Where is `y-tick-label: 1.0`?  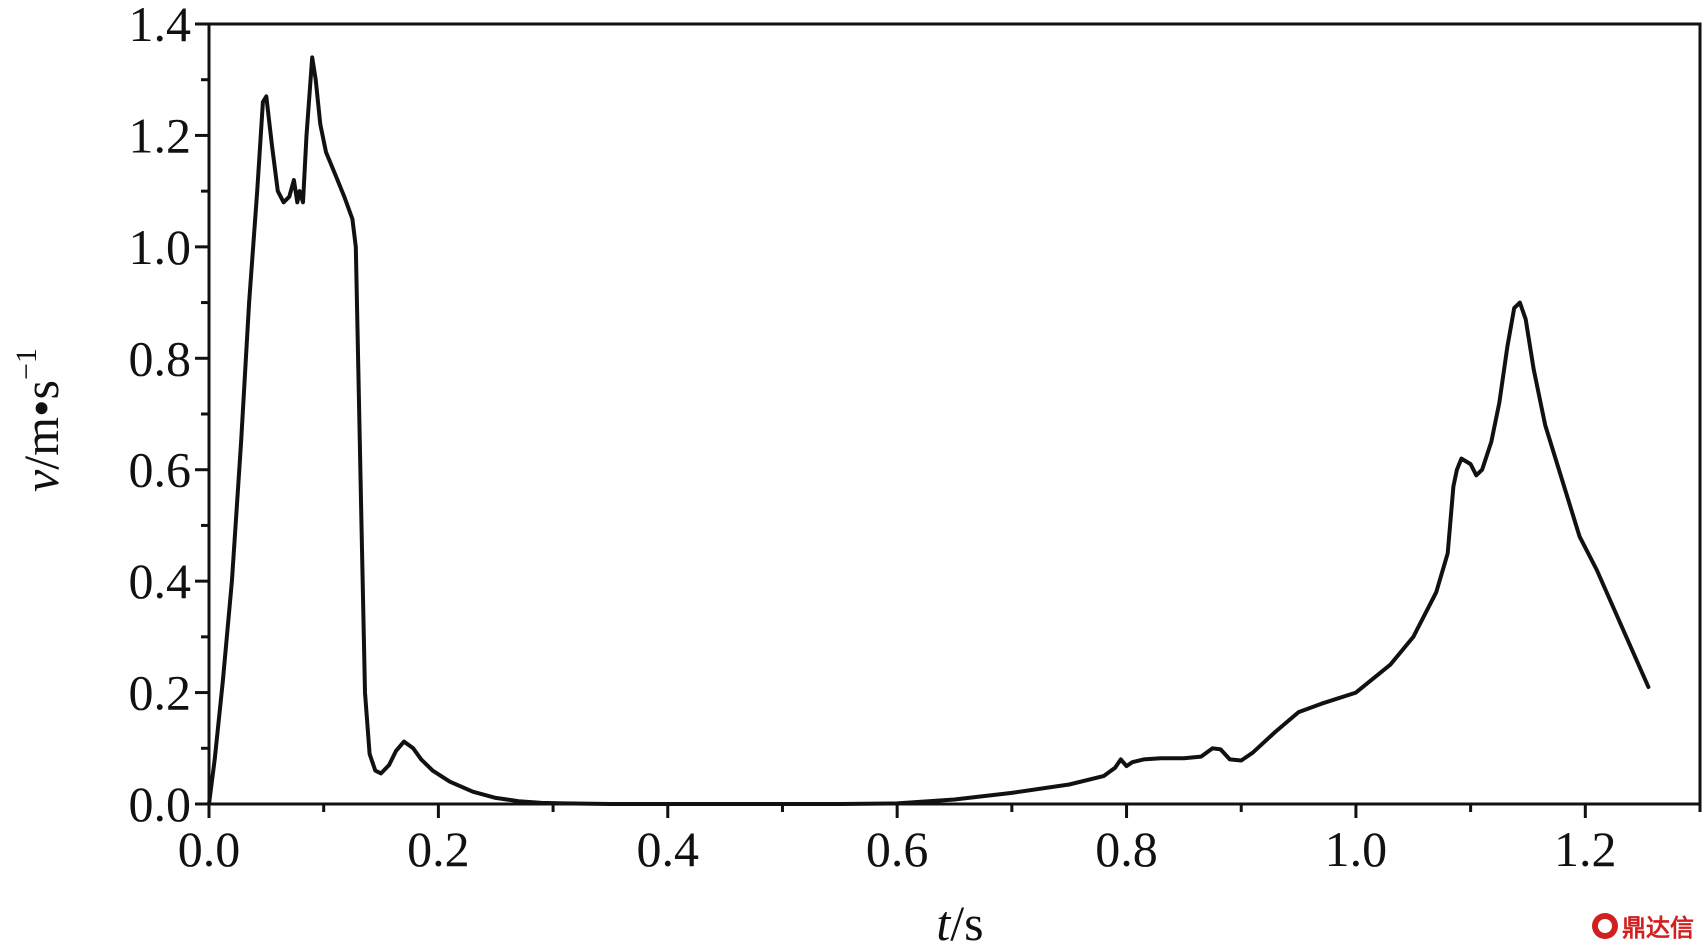
y-tick-label: 1.0 is located at coordinates (160, 247).